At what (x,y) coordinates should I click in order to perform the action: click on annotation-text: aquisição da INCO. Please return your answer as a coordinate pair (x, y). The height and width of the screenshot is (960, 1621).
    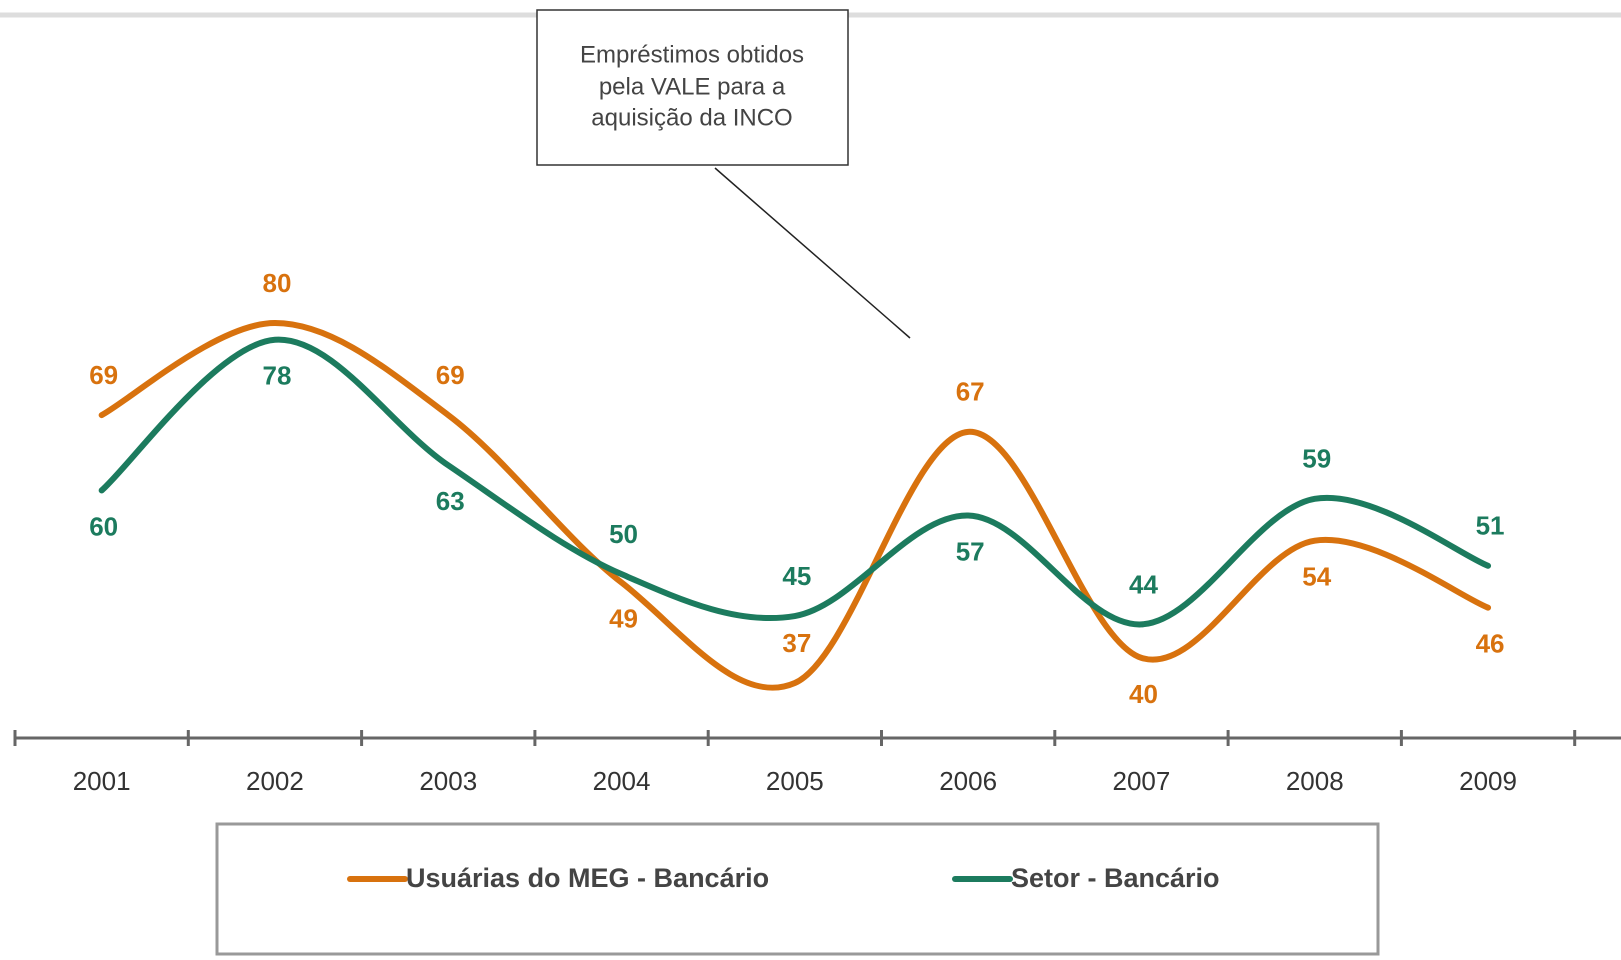
    Looking at the image, I should click on (691, 117).